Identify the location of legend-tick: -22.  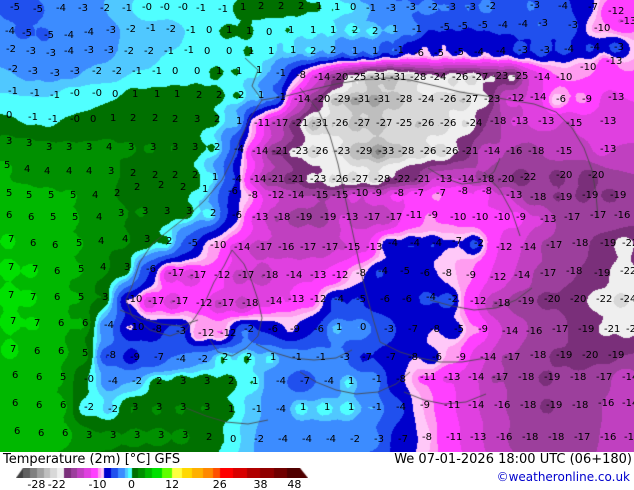
(56, 484).